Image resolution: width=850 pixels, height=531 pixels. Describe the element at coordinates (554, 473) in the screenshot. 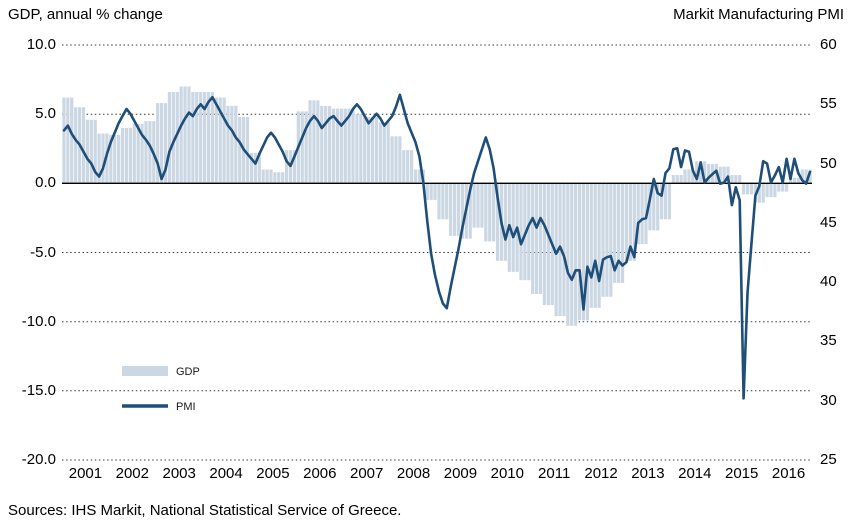

I see `x-axis-year-label: 2011` at that location.